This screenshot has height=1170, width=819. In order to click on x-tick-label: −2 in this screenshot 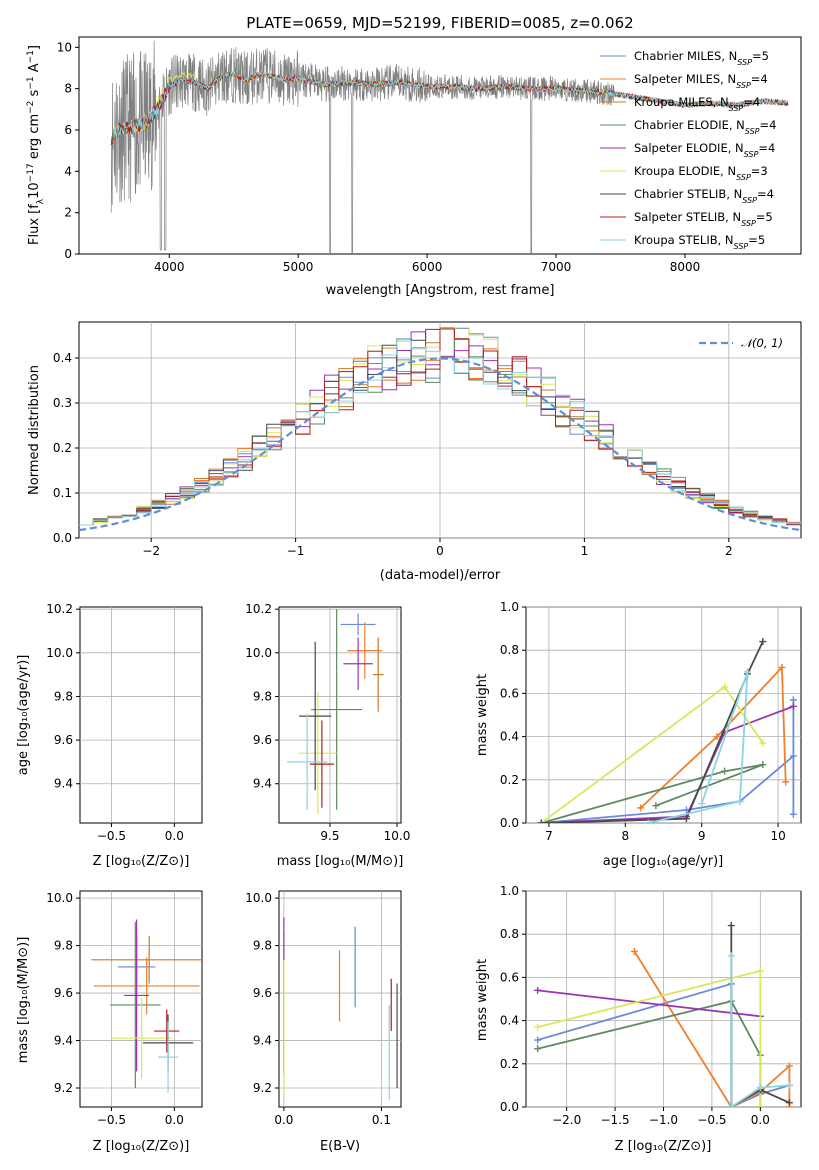, I will do `click(151, 551)`.